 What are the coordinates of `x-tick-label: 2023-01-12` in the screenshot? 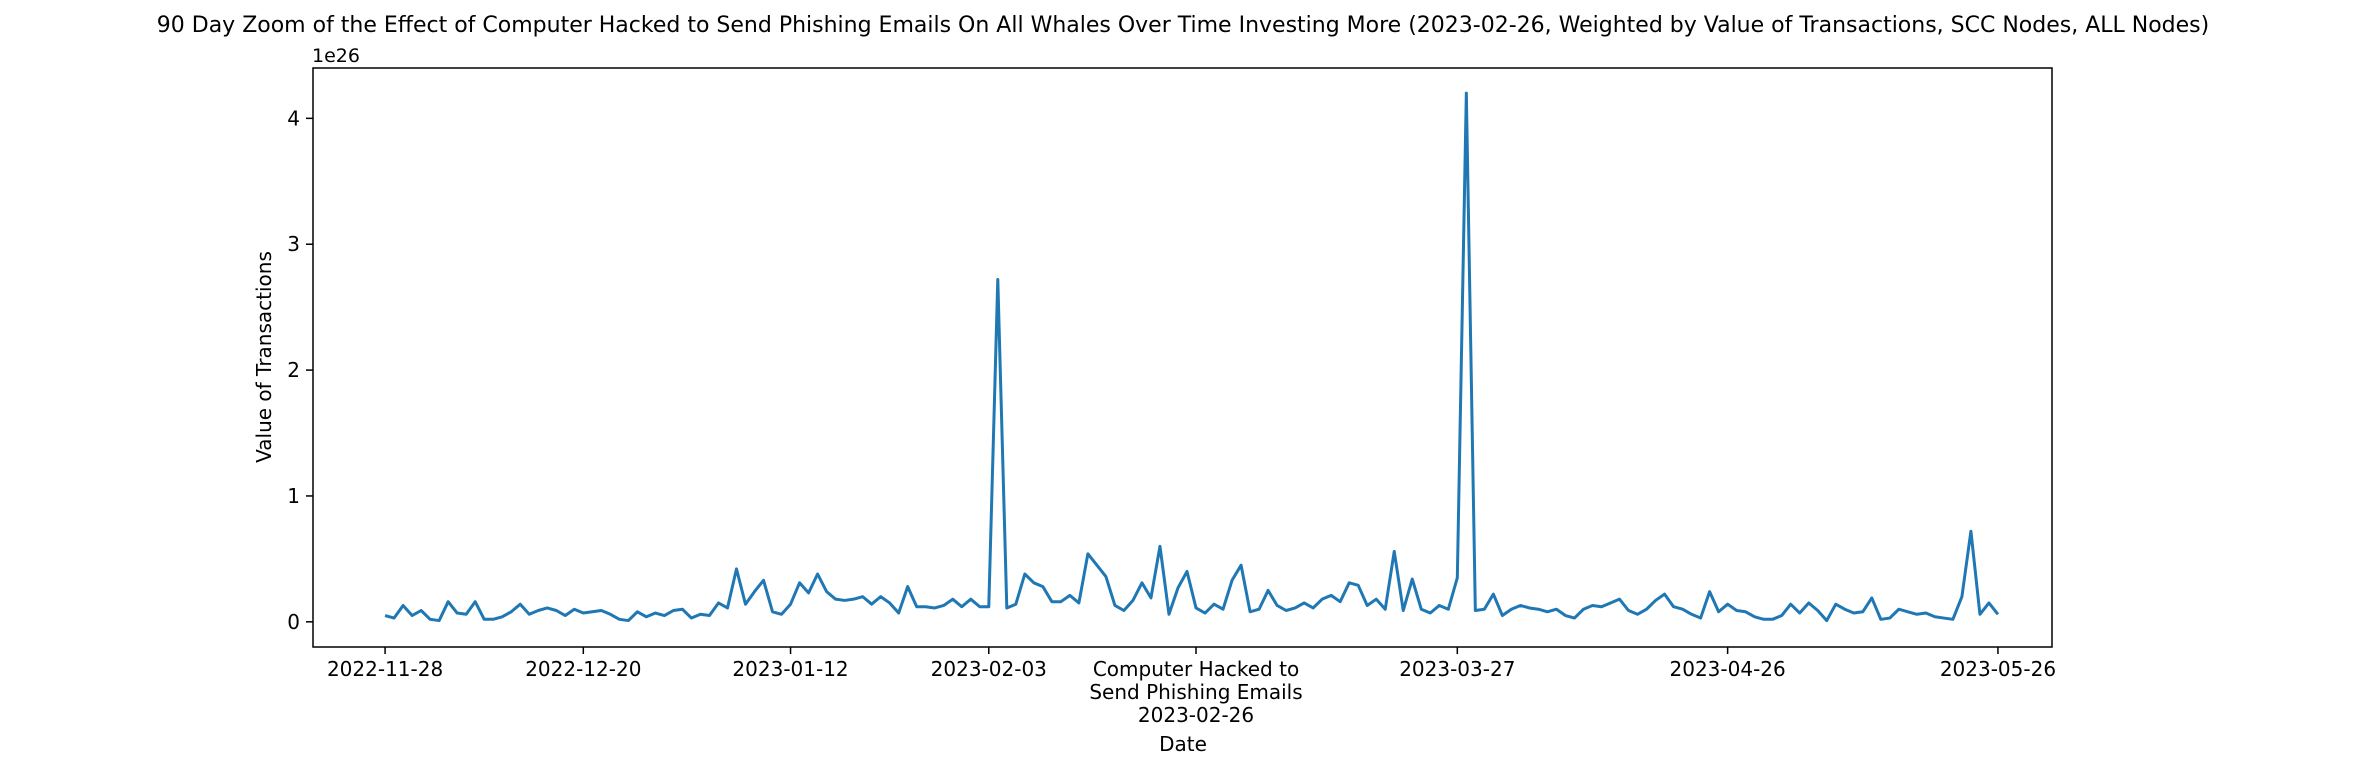 It's located at (790, 669).